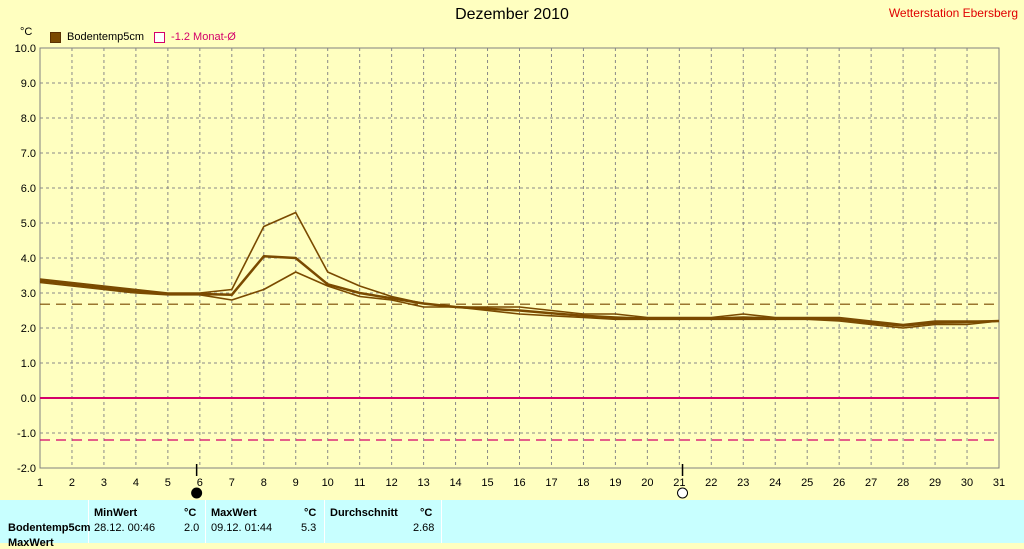 This screenshot has width=1024, height=549. What do you see at coordinates (711, 483) in the screenshot?
I see `x-tick-label: 22` at bounding box center [711, 483].